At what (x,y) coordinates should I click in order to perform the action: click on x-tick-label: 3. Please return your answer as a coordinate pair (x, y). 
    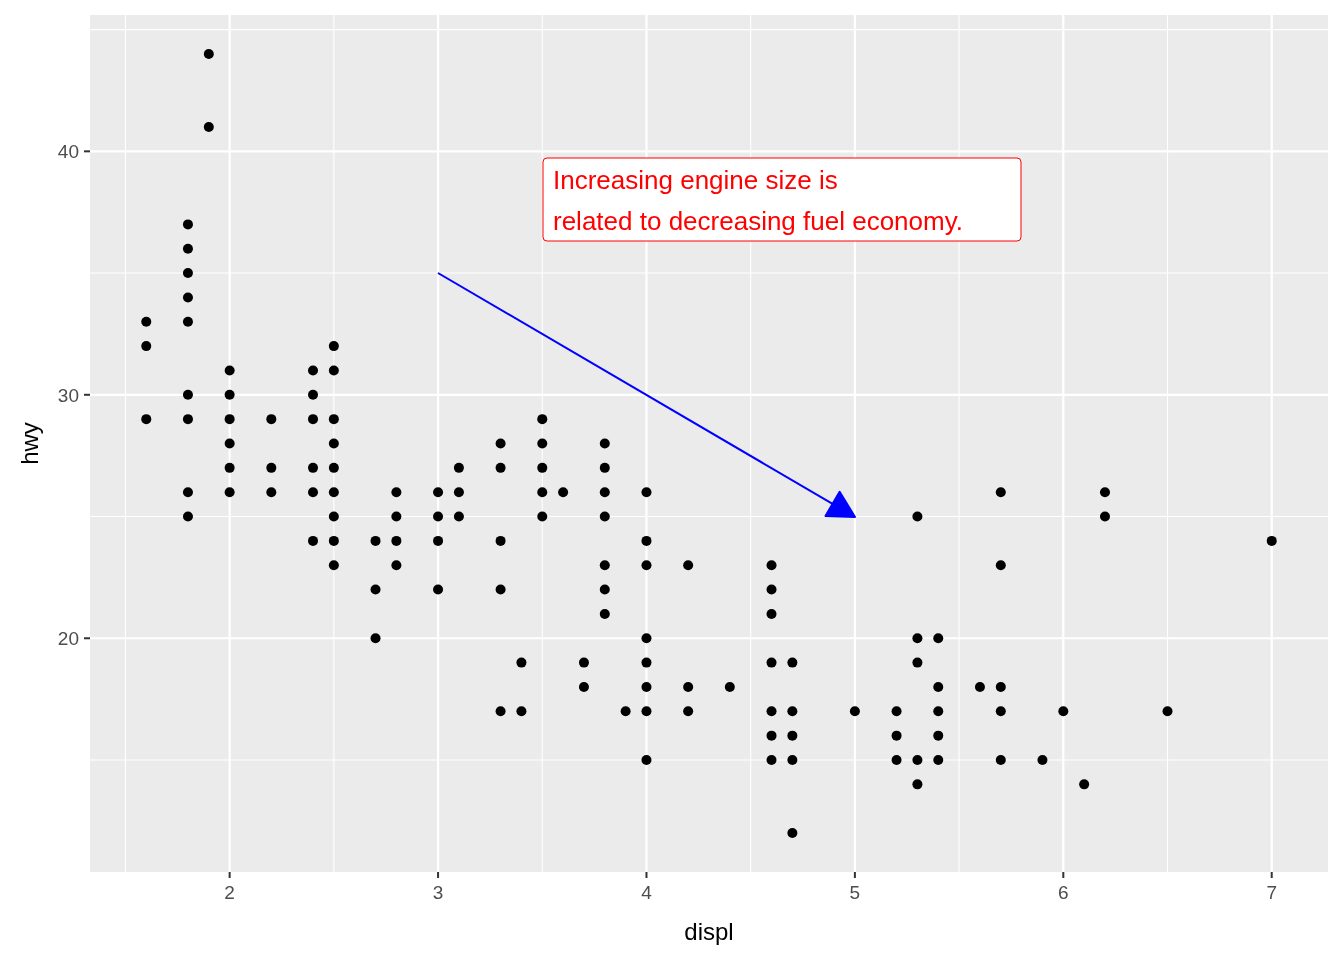
    Looking at the image, I should click on (438, 892).